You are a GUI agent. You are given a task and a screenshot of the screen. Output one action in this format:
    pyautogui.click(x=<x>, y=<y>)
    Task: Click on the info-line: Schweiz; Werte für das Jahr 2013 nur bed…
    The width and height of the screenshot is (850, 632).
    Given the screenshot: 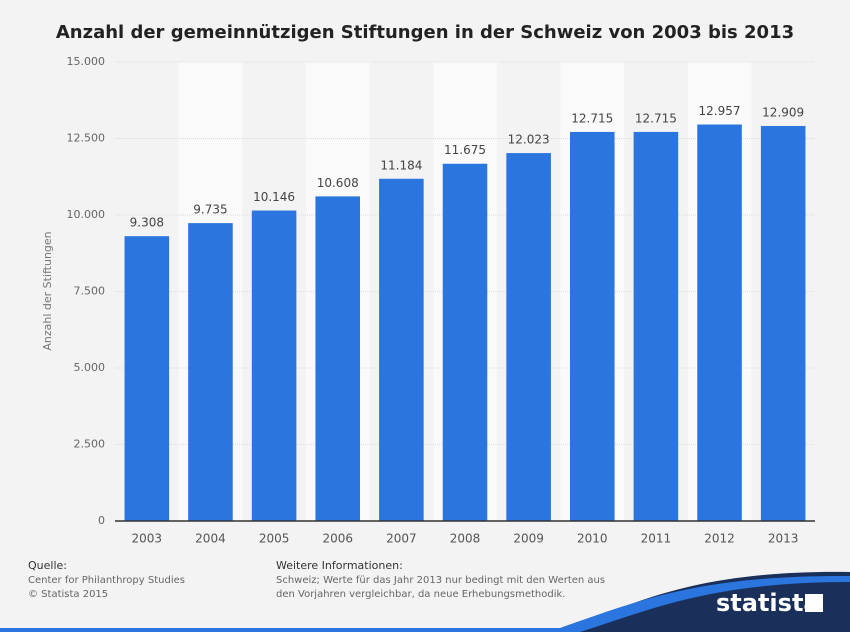 What is the action you would take?
    pyautogui.click(x=440, y=580)
    